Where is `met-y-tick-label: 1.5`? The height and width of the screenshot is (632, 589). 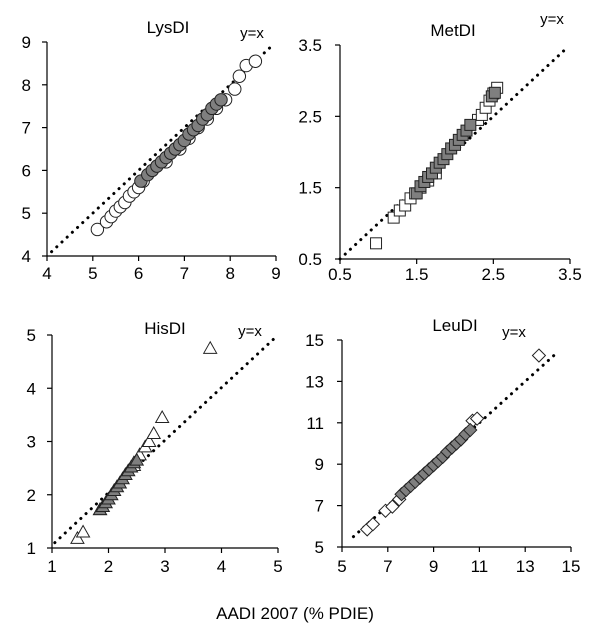 met-y-tick-label: 1.5 is located at coordinates (310, 188).